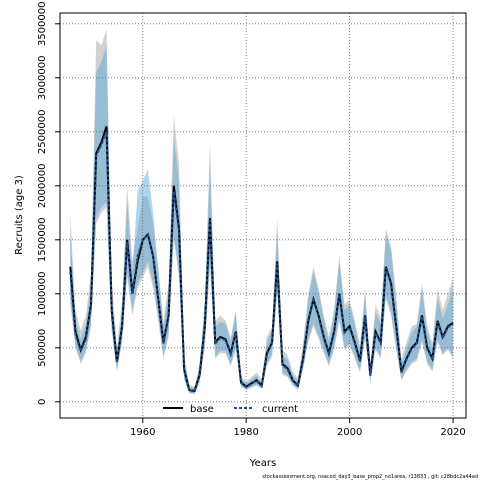 The width and height of the screenshot is (480, 480). What do you see at coordinates (262, 463) in the screenshot?
I see `x-axis-label: Years` at bounding box center [262, 463].